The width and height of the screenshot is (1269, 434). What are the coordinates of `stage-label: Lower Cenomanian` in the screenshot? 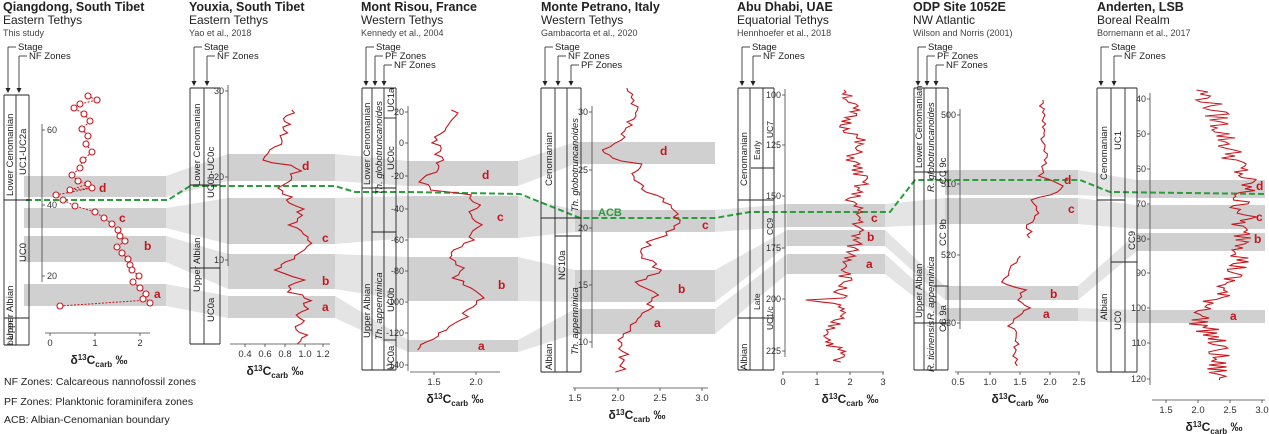 It's located at (197, 145).